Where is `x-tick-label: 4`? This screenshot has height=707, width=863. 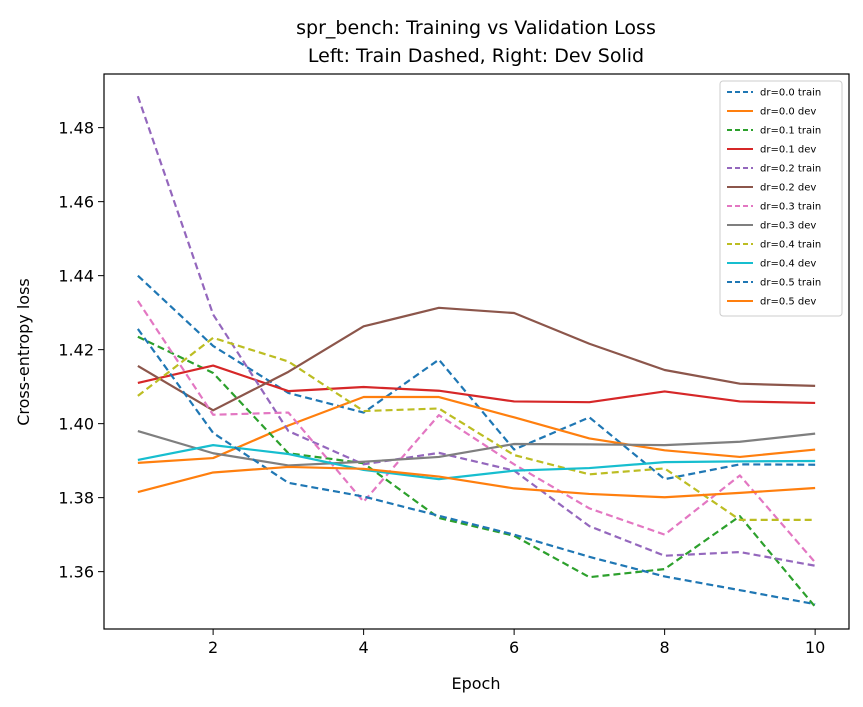 x-tick-label: 4 is located at coordinates (364, 647).